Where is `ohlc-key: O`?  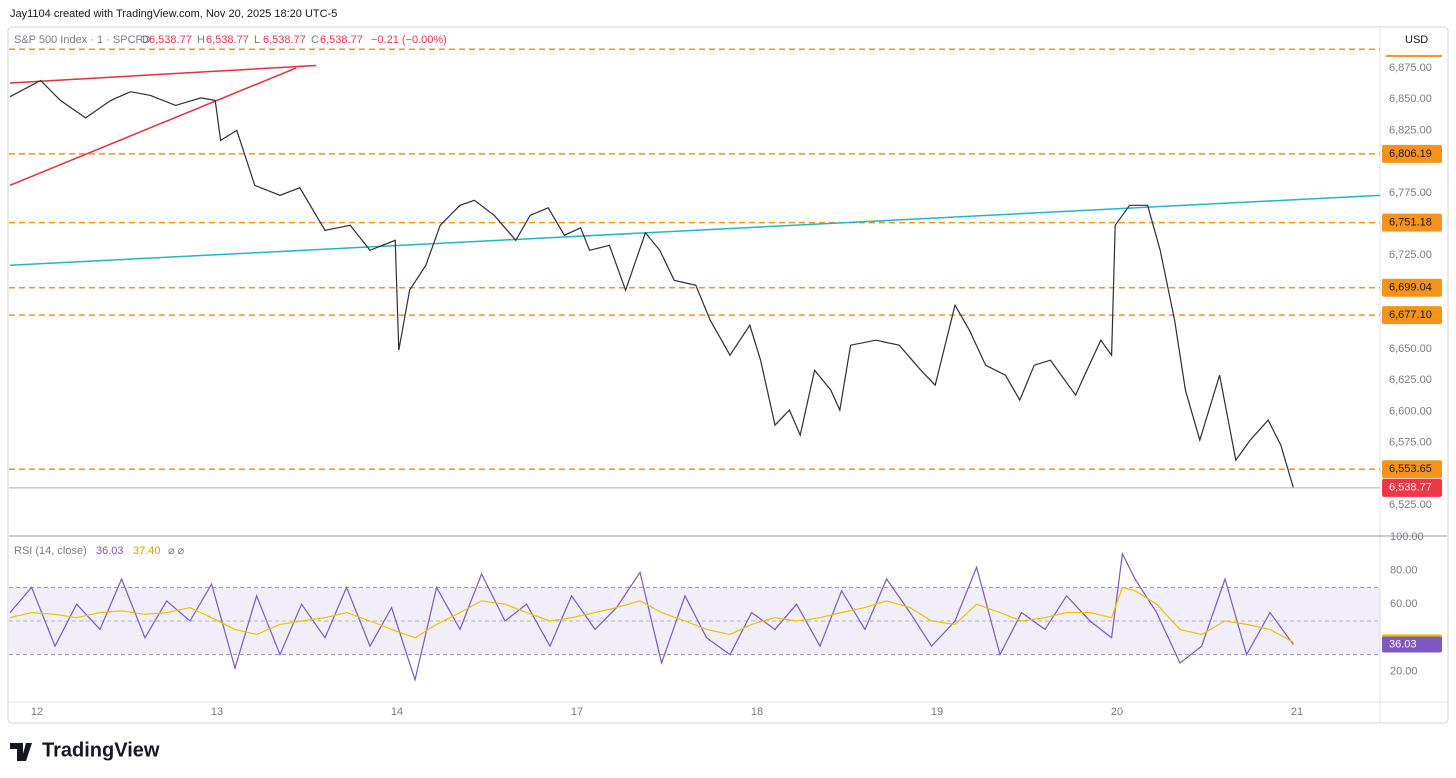 ohlc-key: O is located at coordinates (144, 40).